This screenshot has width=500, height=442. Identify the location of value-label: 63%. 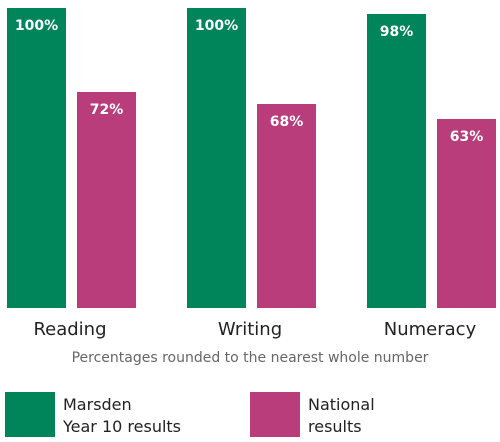
(467, 137).